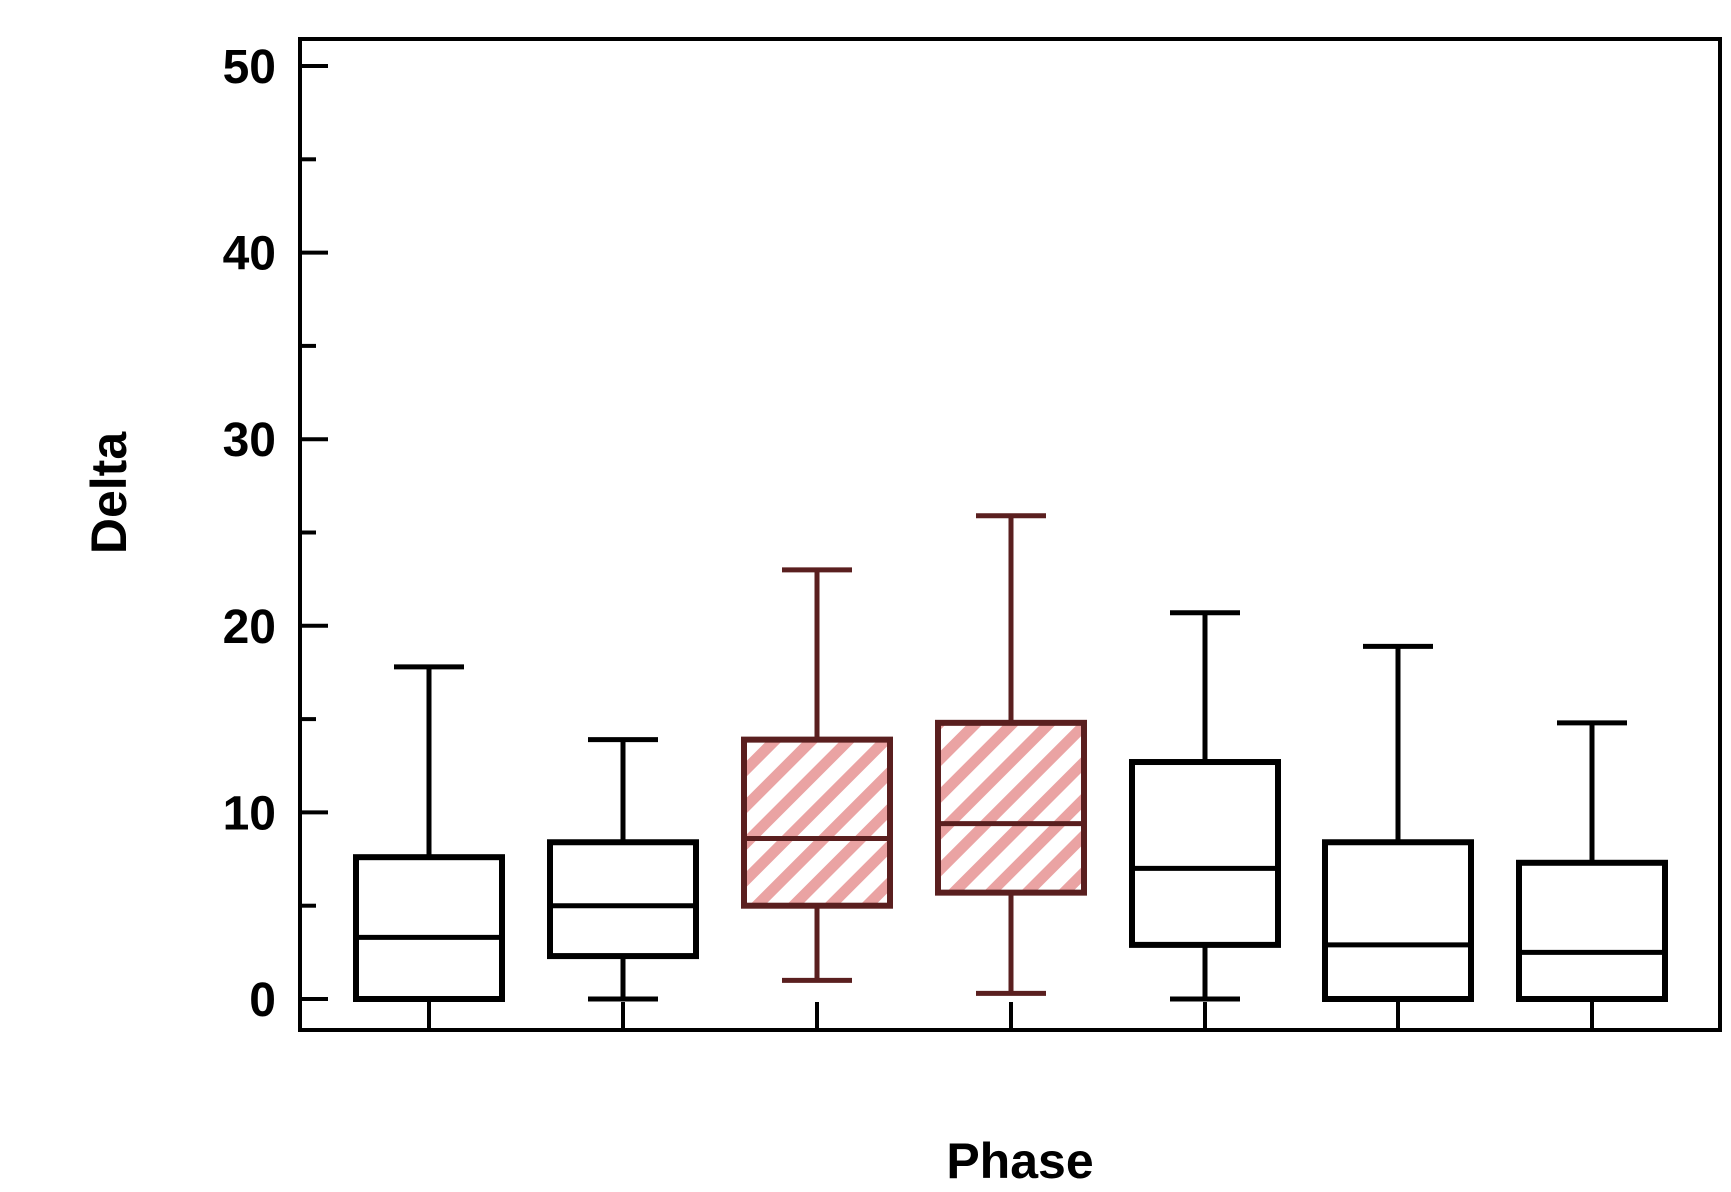 The width and height of the screenshot is (1731, 1192). I want to click on y-axis: 0 10 20 30 40 50, so click(275, 534).